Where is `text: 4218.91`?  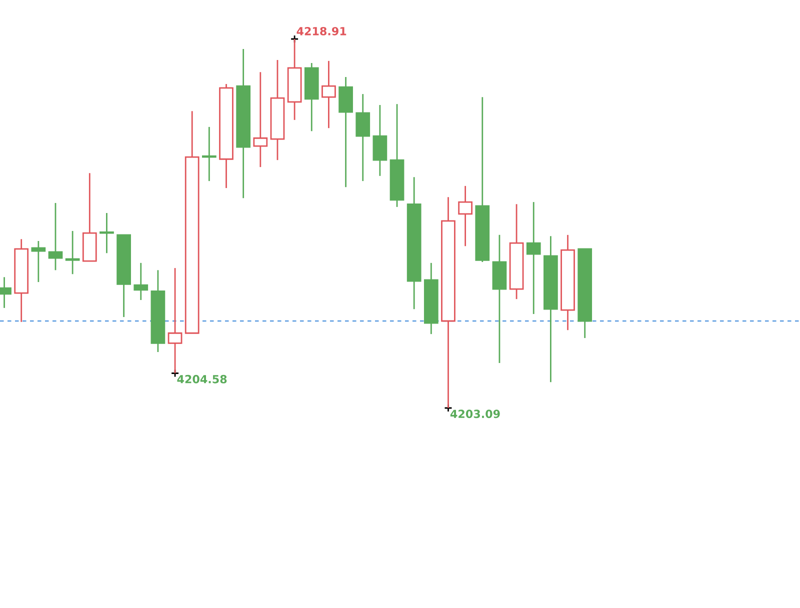 text: 4218.91 is located at coordinates (321, 31).